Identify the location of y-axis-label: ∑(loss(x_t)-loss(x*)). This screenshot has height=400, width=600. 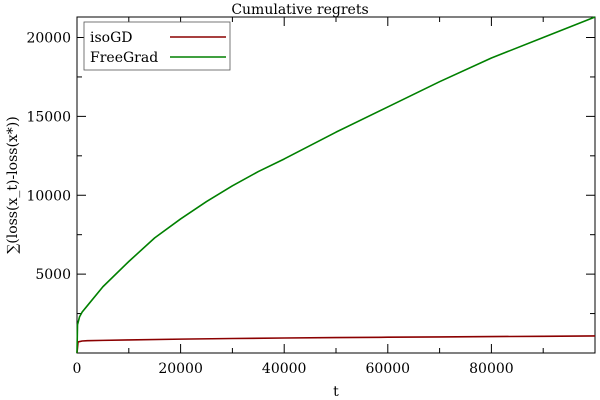
(13, 184).